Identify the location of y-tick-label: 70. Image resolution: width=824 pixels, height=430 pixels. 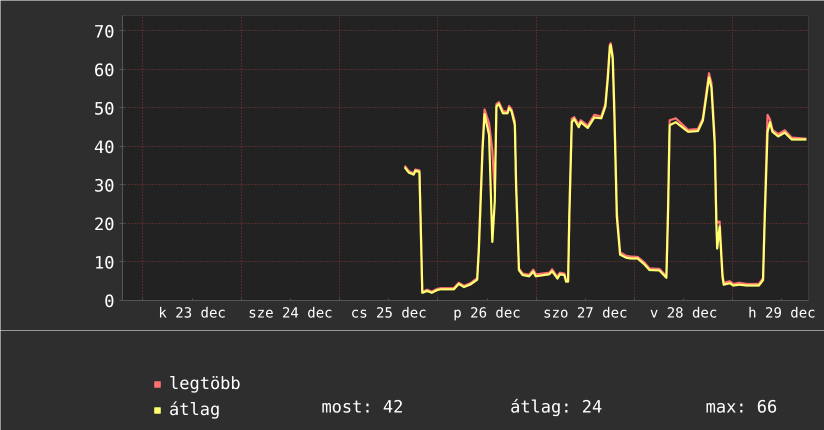
(104, 32).